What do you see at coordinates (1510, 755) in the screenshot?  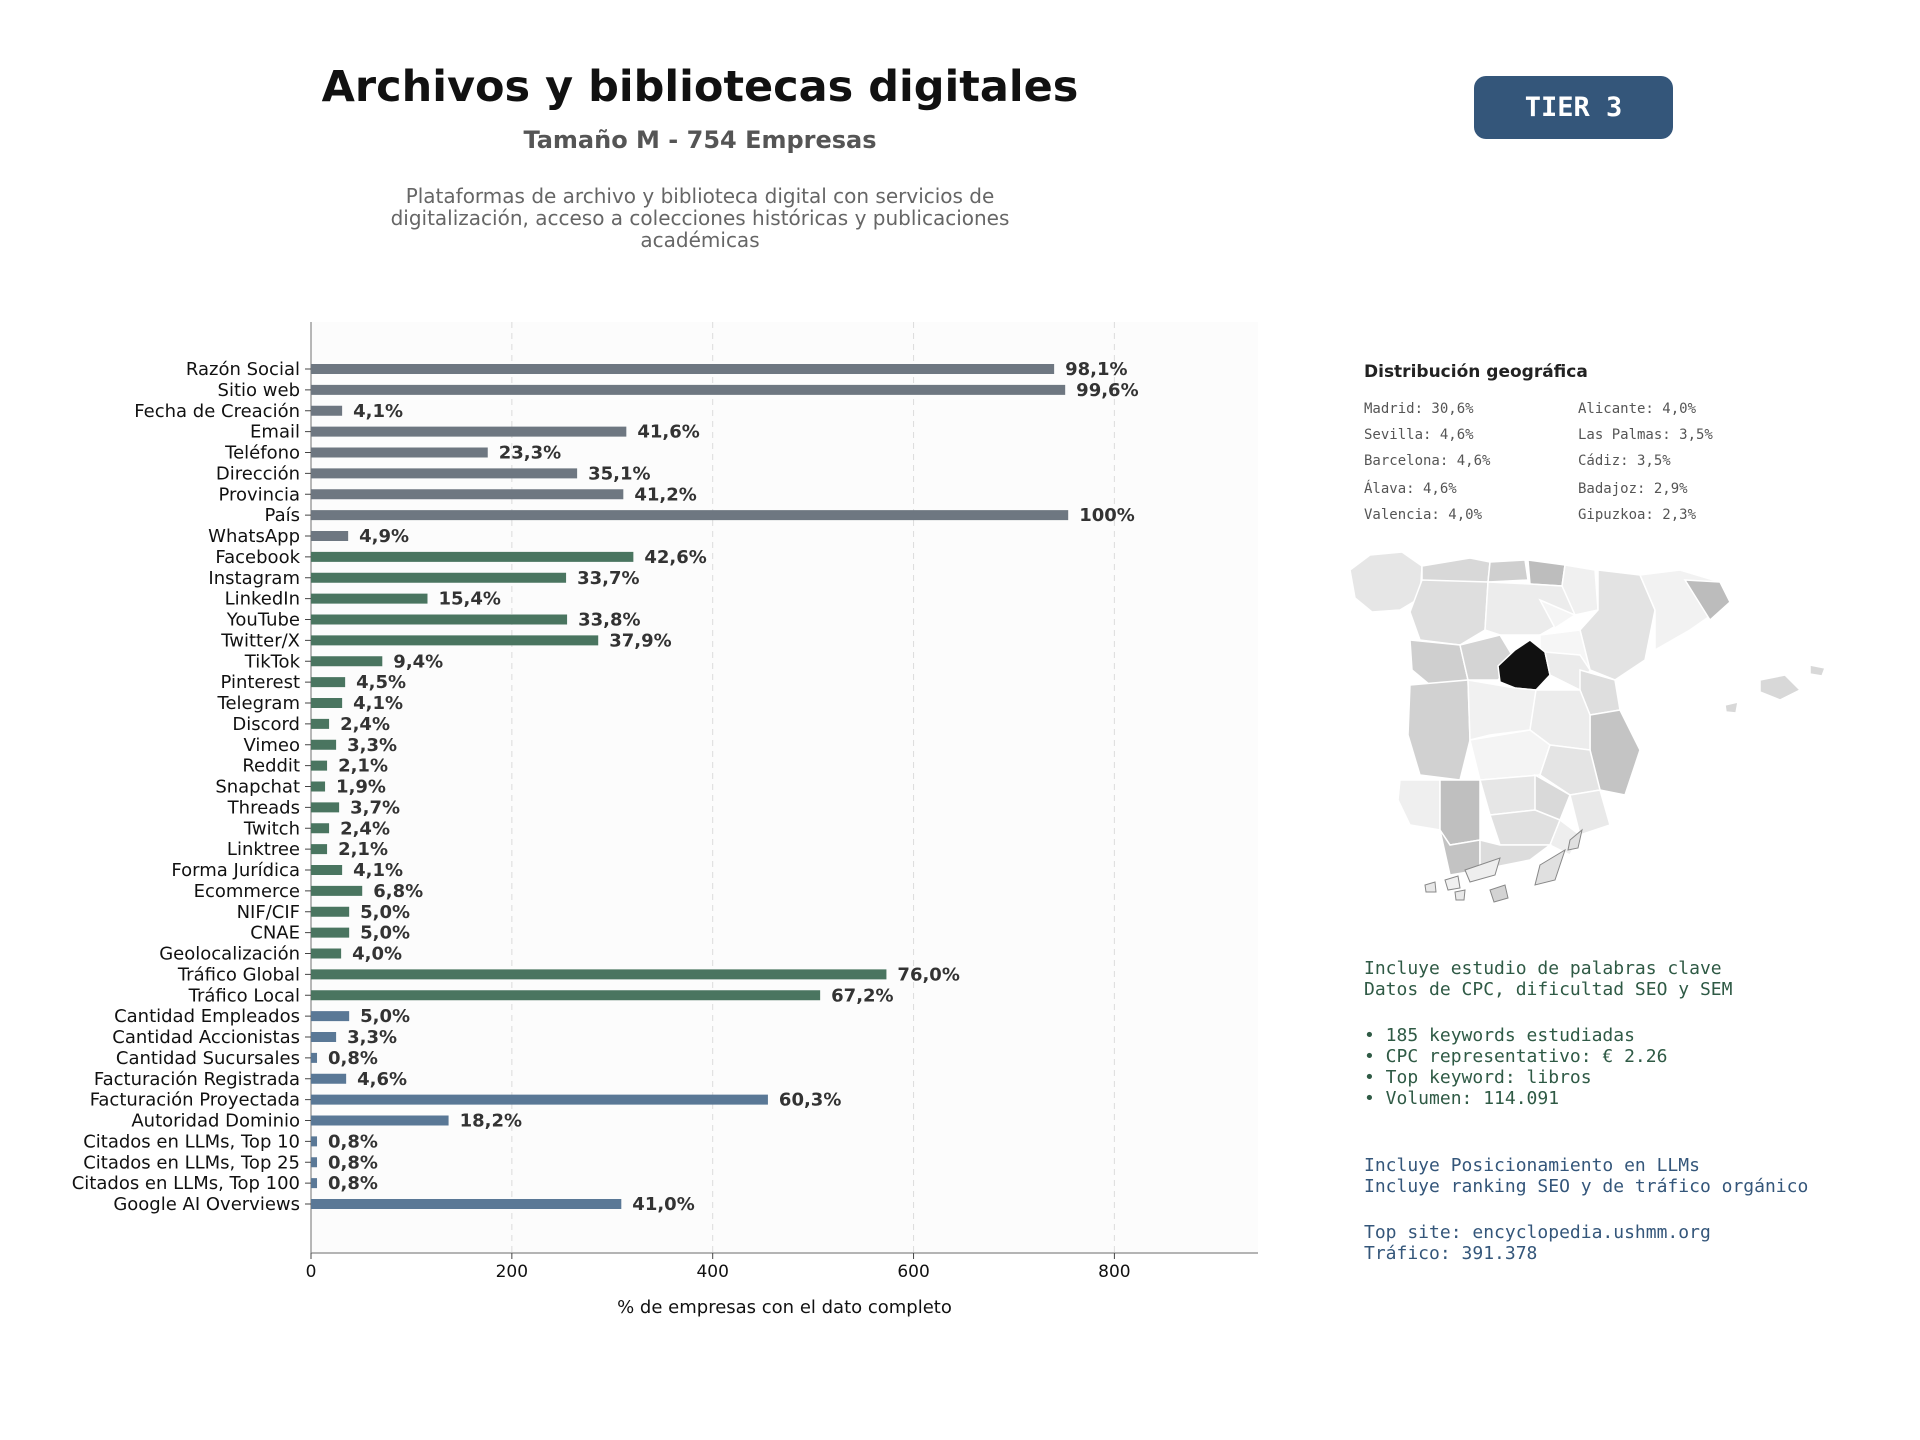 I see `region-ciudadreal` at bounding box center [1510, 755].